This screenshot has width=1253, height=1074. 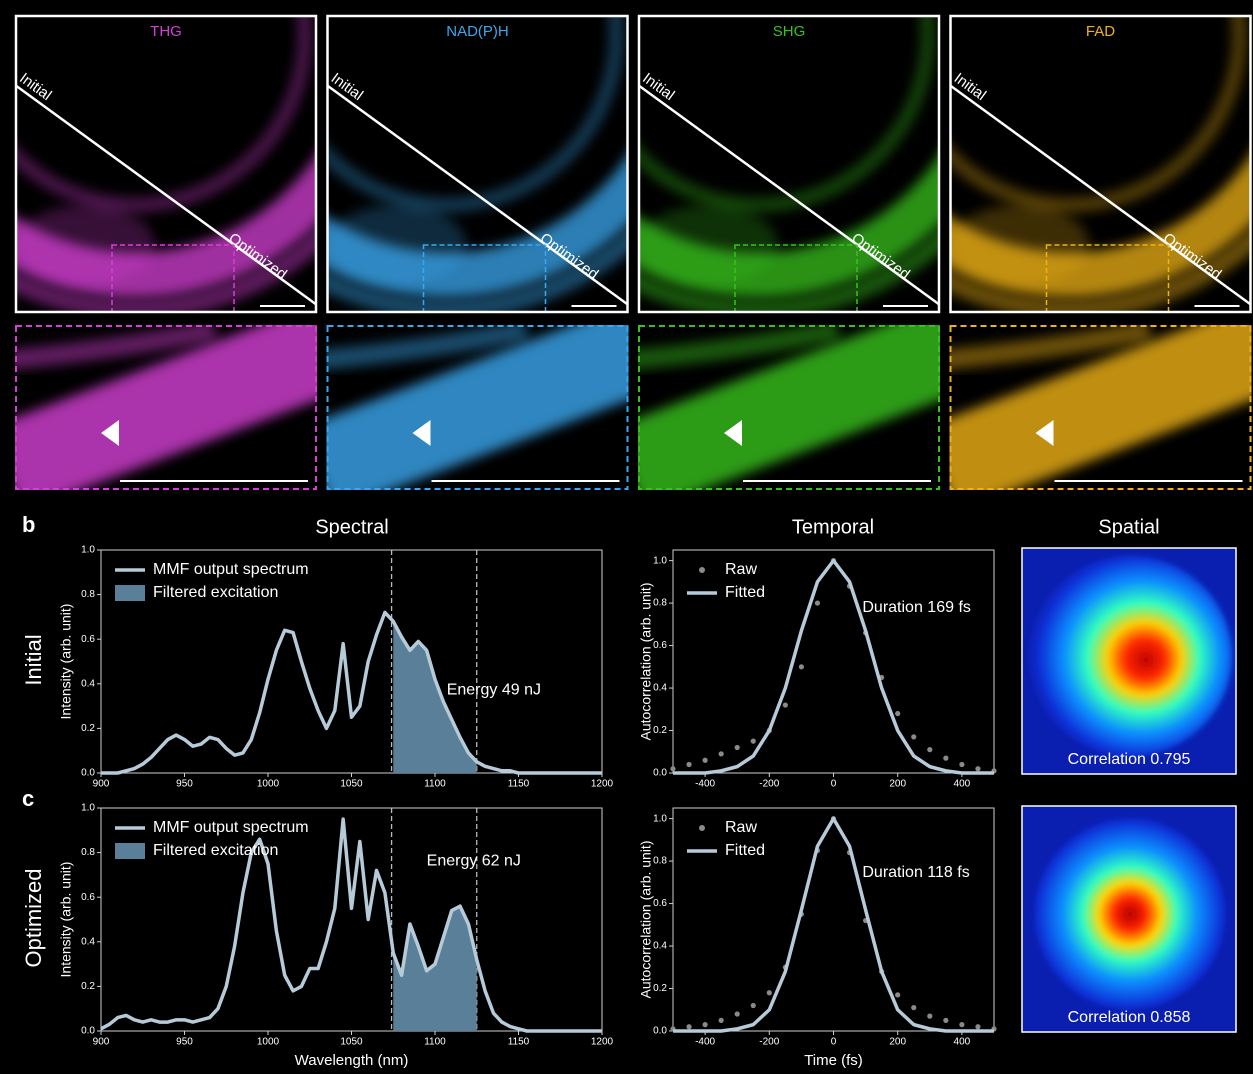 What do you see at coordinates (833, 527) in the screenshot?
I see `column-title: Temporal` at bounding box center [833, 527].